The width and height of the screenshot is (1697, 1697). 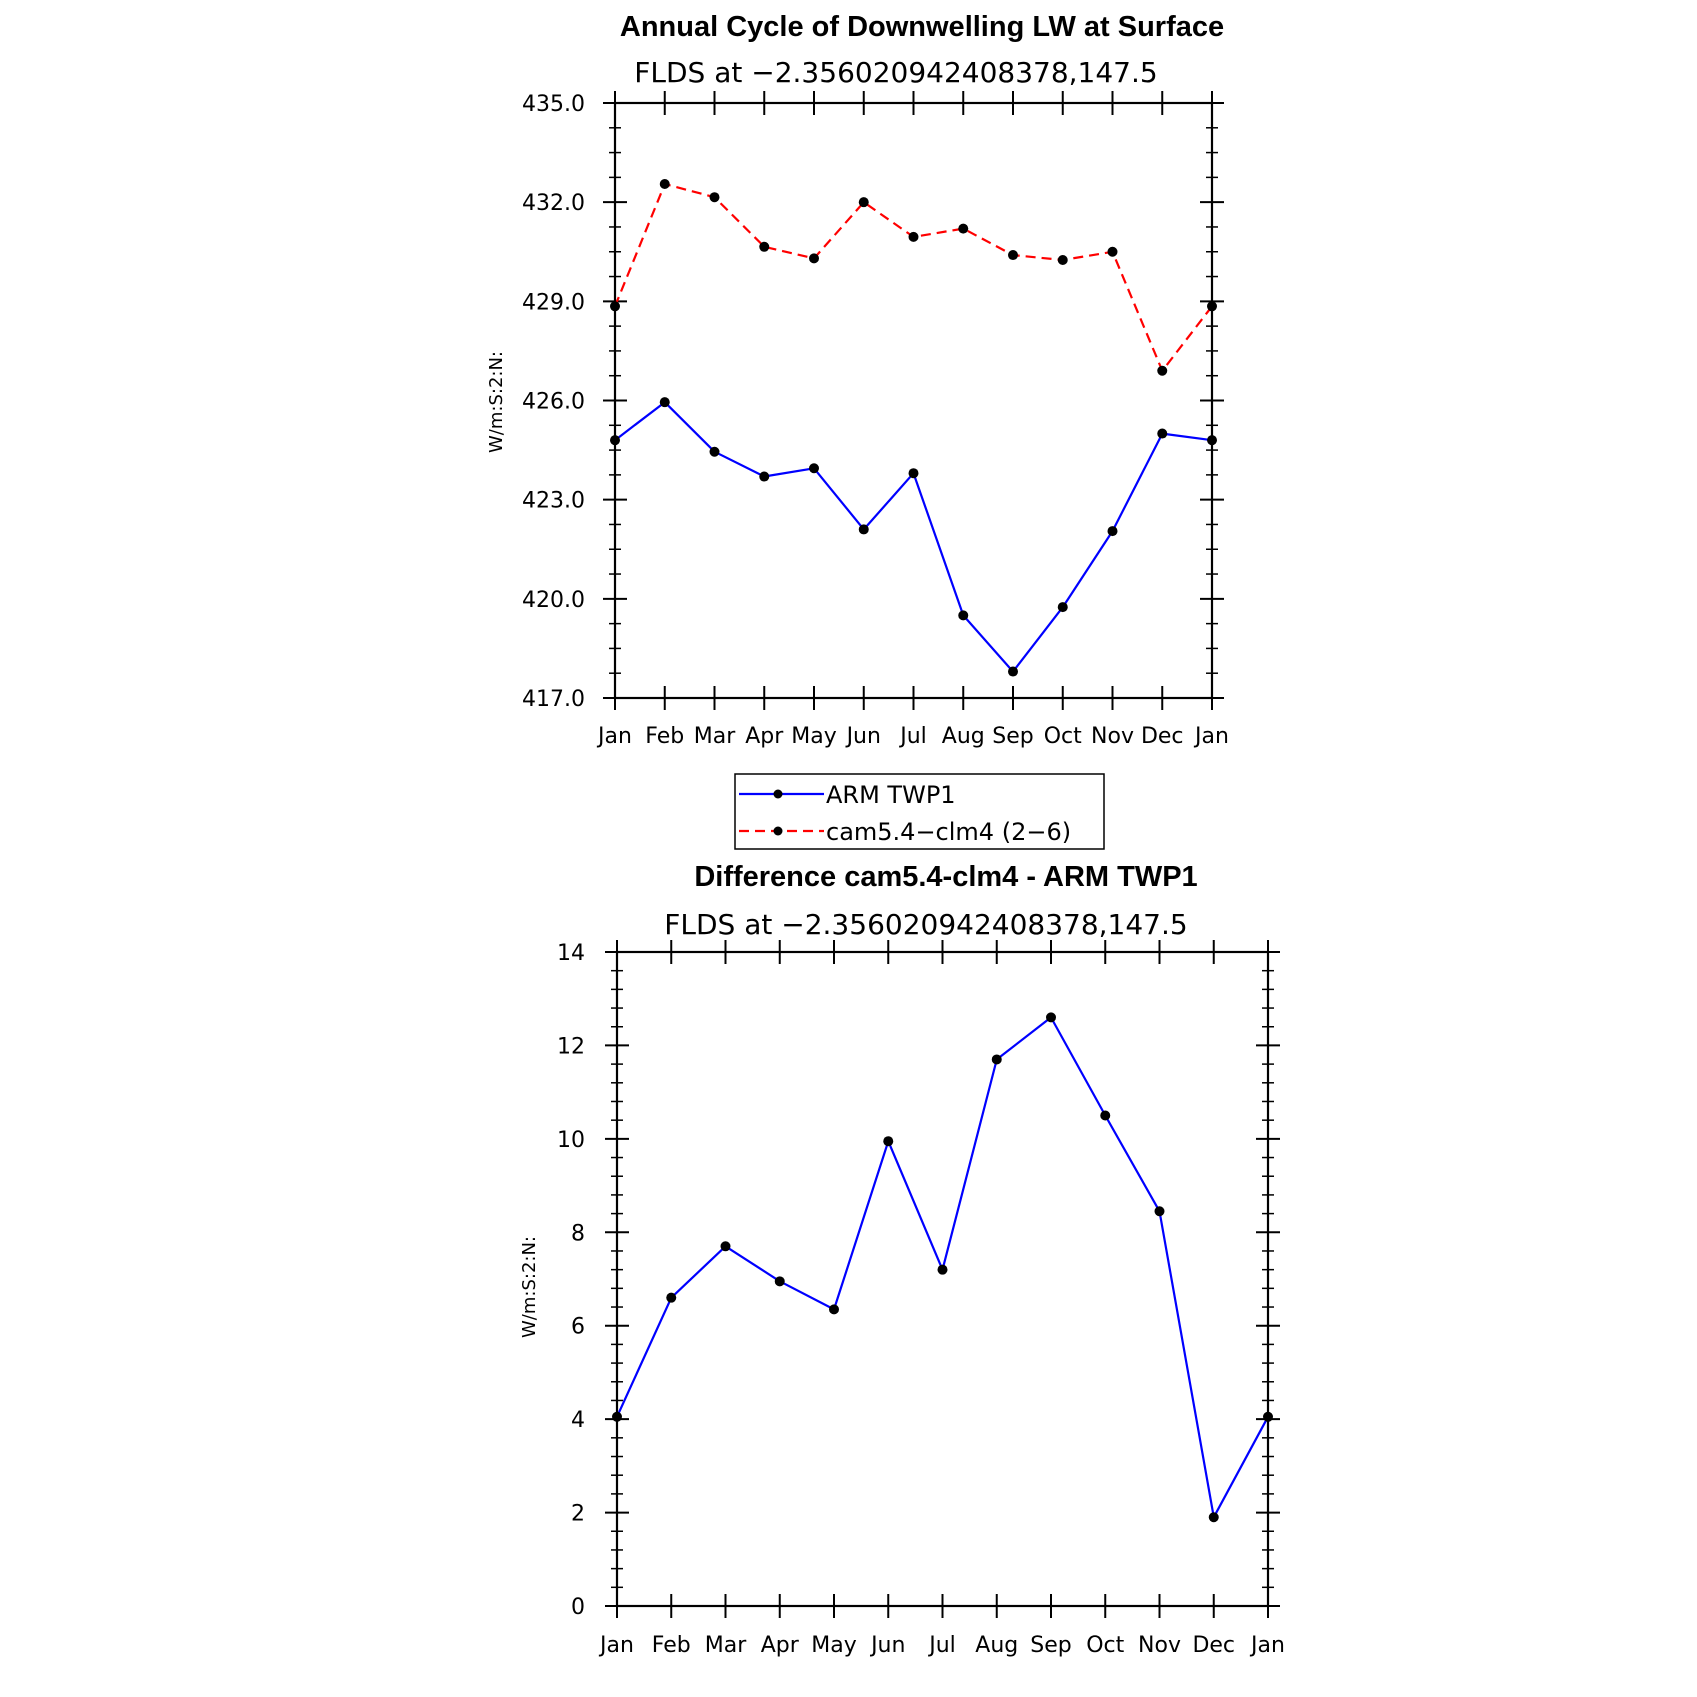 I want to click on y-tick-label: 2, so click(x=578, y=1514).